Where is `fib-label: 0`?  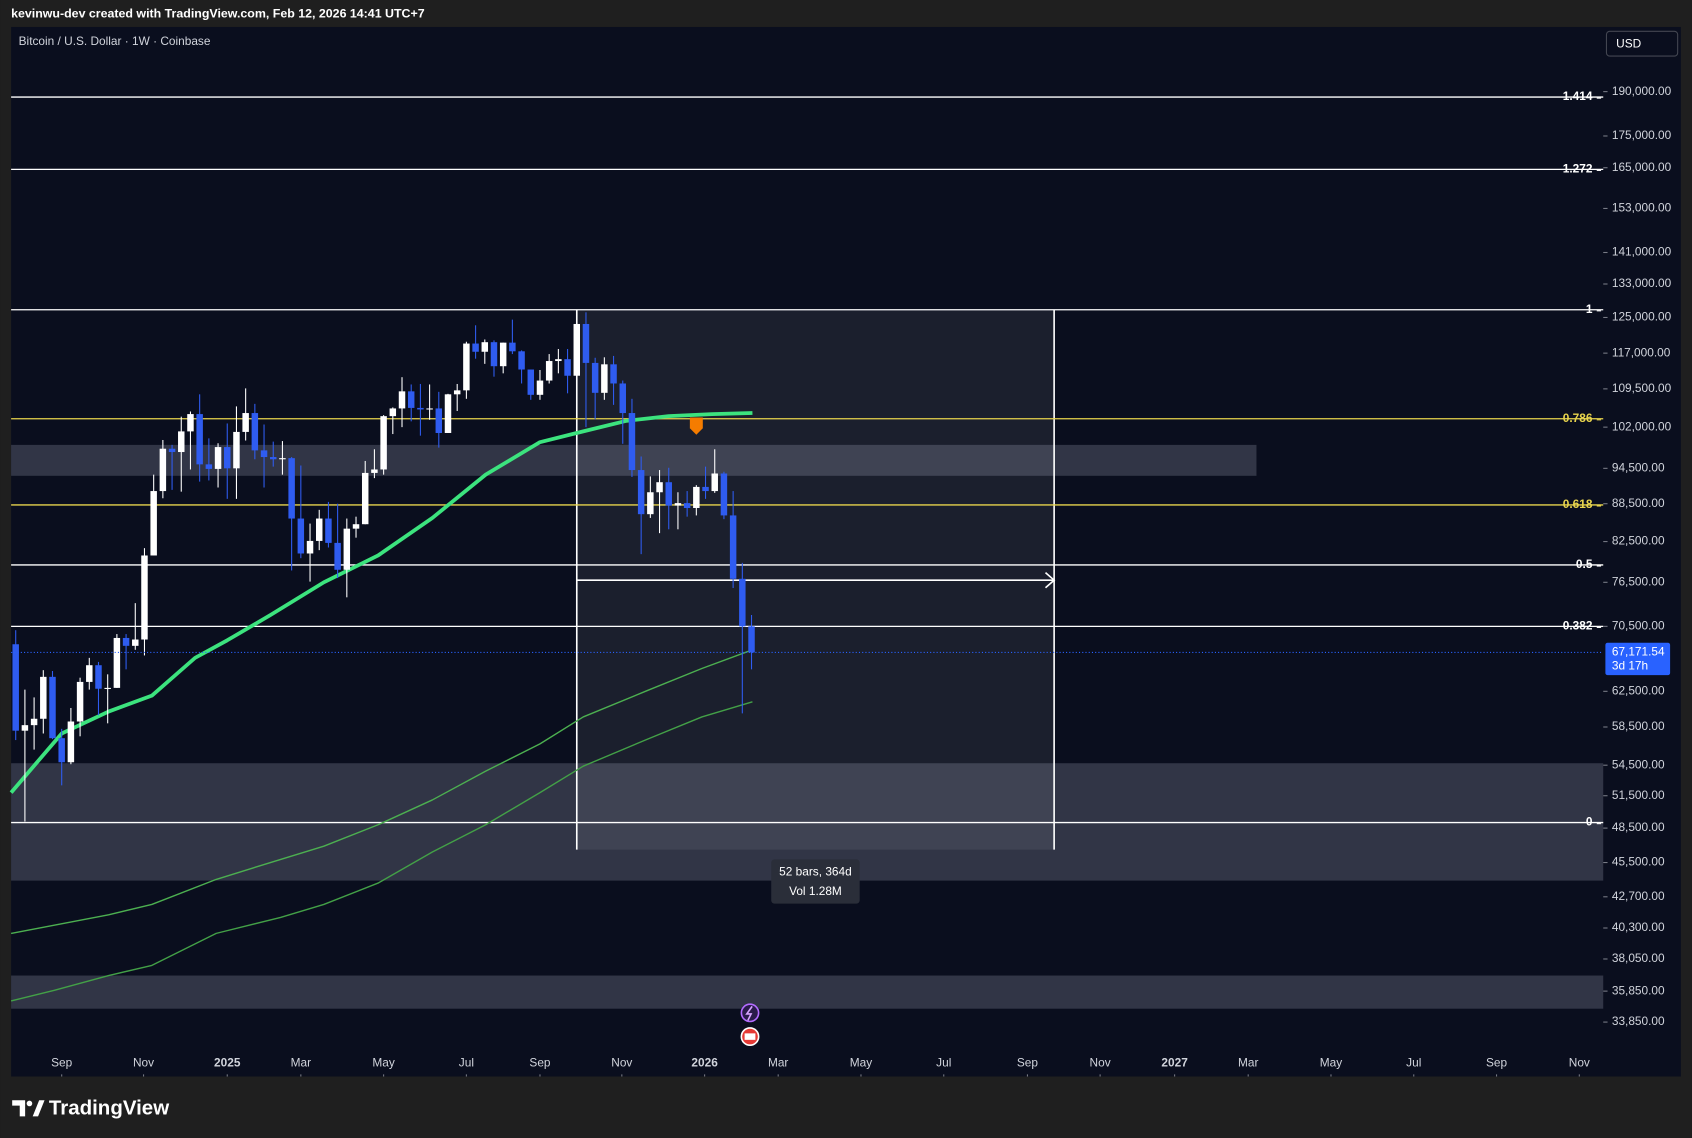
fib-label: 0 is located at coordinates (1589, 822).